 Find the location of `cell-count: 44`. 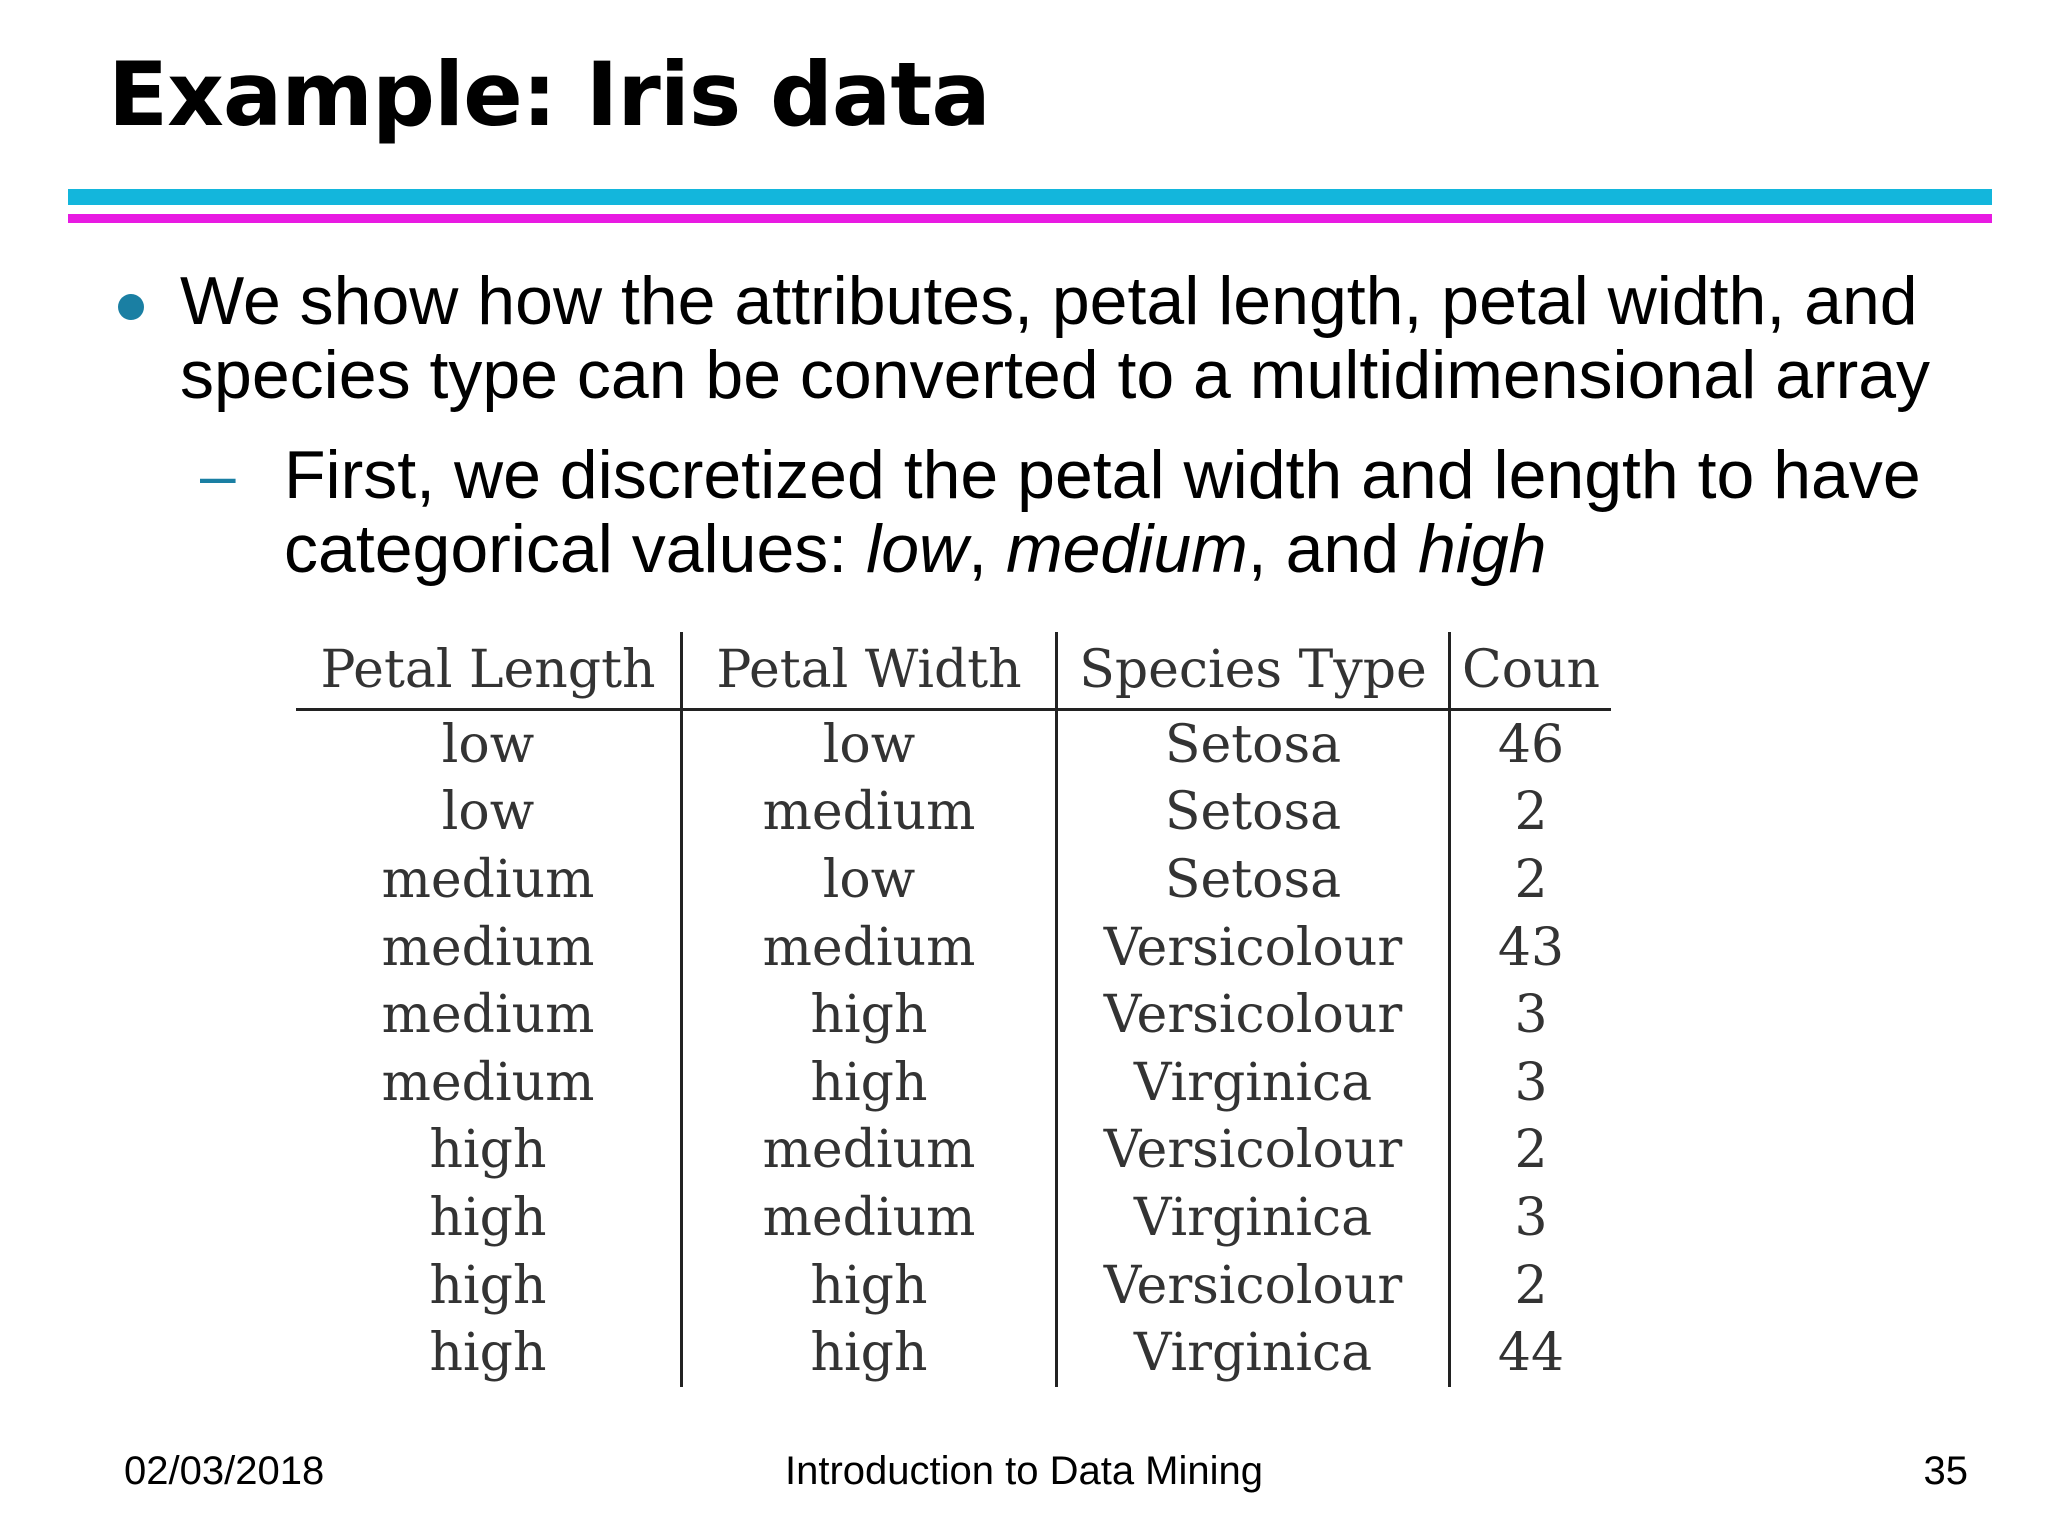

cell-count: 44 is located at coordinates (1531, 1353).